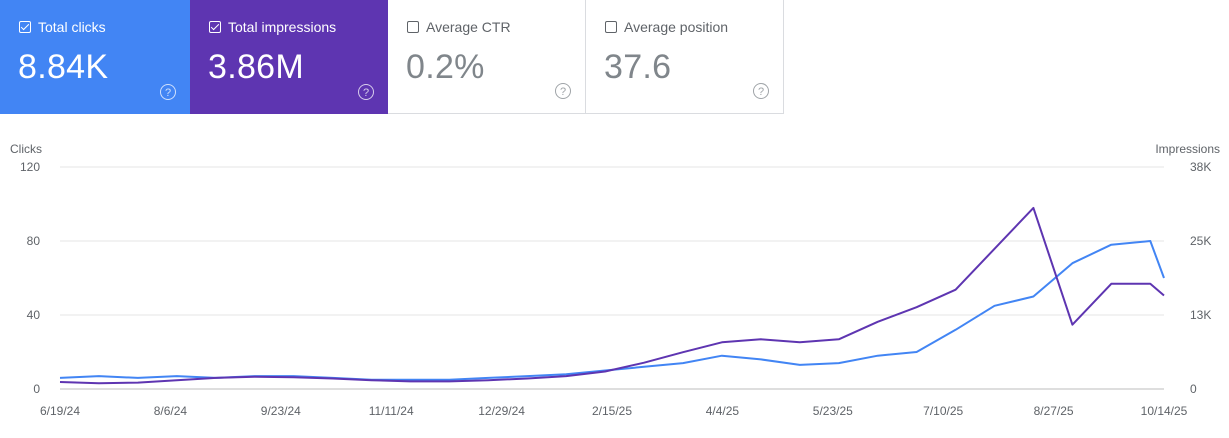  What do you see at coordinates (943, 411) in the screenshot?
I see `x-tick-label: 7/10/25` at bounding box center [943, 411].